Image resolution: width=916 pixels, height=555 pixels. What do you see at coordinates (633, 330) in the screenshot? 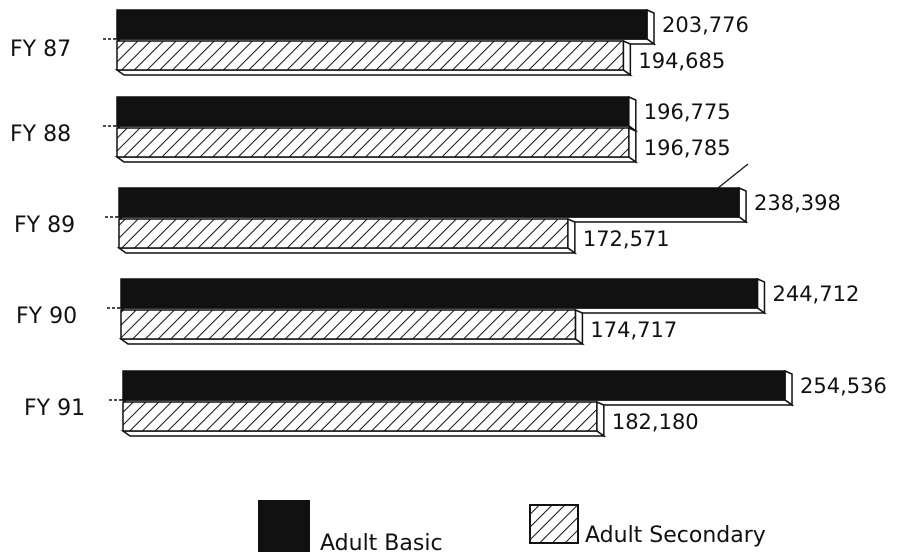
I see `value-label-fy90-adult-secondary: 174,717` at bounding box center [633, 330].